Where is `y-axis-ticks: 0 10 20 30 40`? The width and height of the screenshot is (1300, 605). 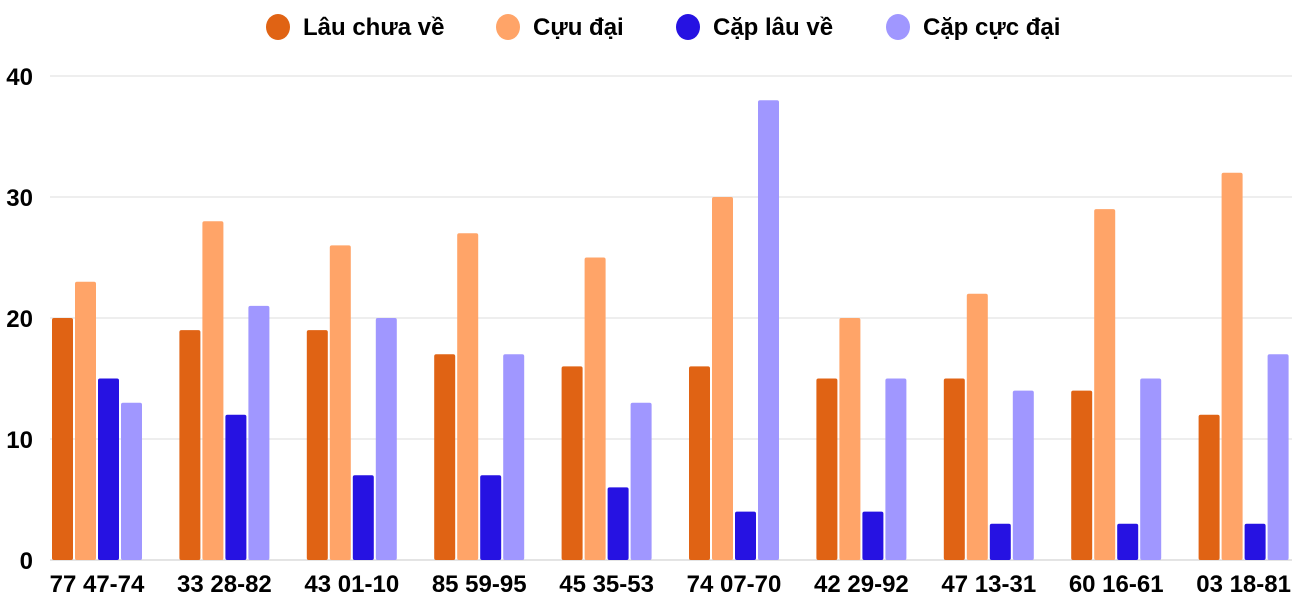
y-axis-ticks: 0 10 20 30 40 is located at coordinates (19, 319).